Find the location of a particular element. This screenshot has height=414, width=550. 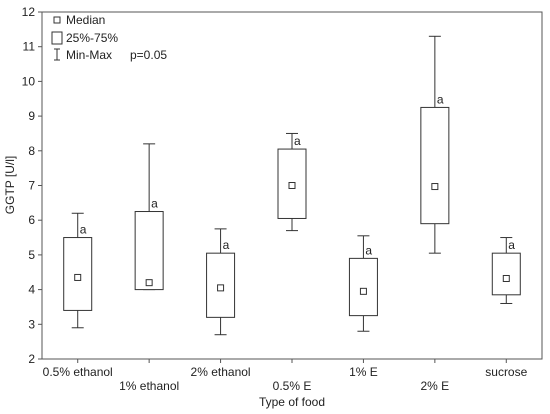

y-tick-label: 2 is located at coordinates (31, 359).